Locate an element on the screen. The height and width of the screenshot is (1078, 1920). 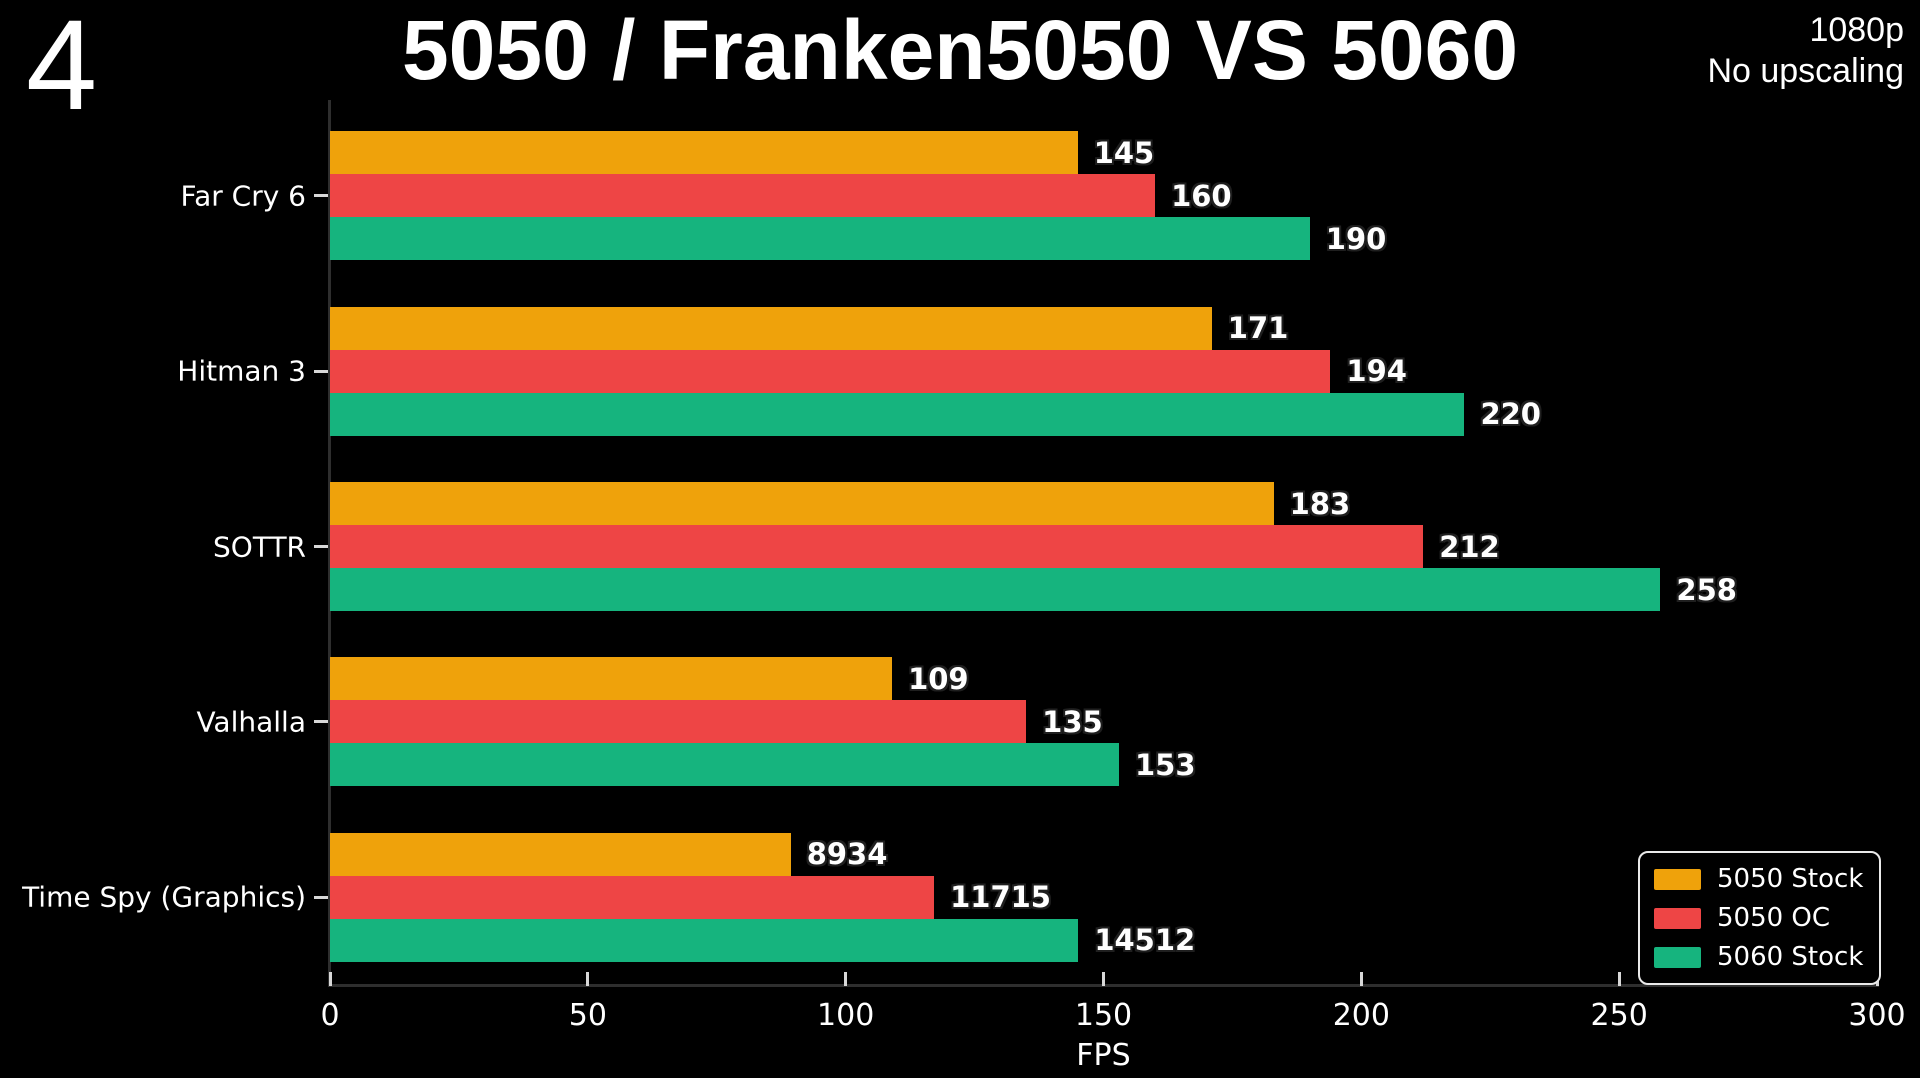
legend-entry: 5050 Stock is located at coordinates (1758, 879).